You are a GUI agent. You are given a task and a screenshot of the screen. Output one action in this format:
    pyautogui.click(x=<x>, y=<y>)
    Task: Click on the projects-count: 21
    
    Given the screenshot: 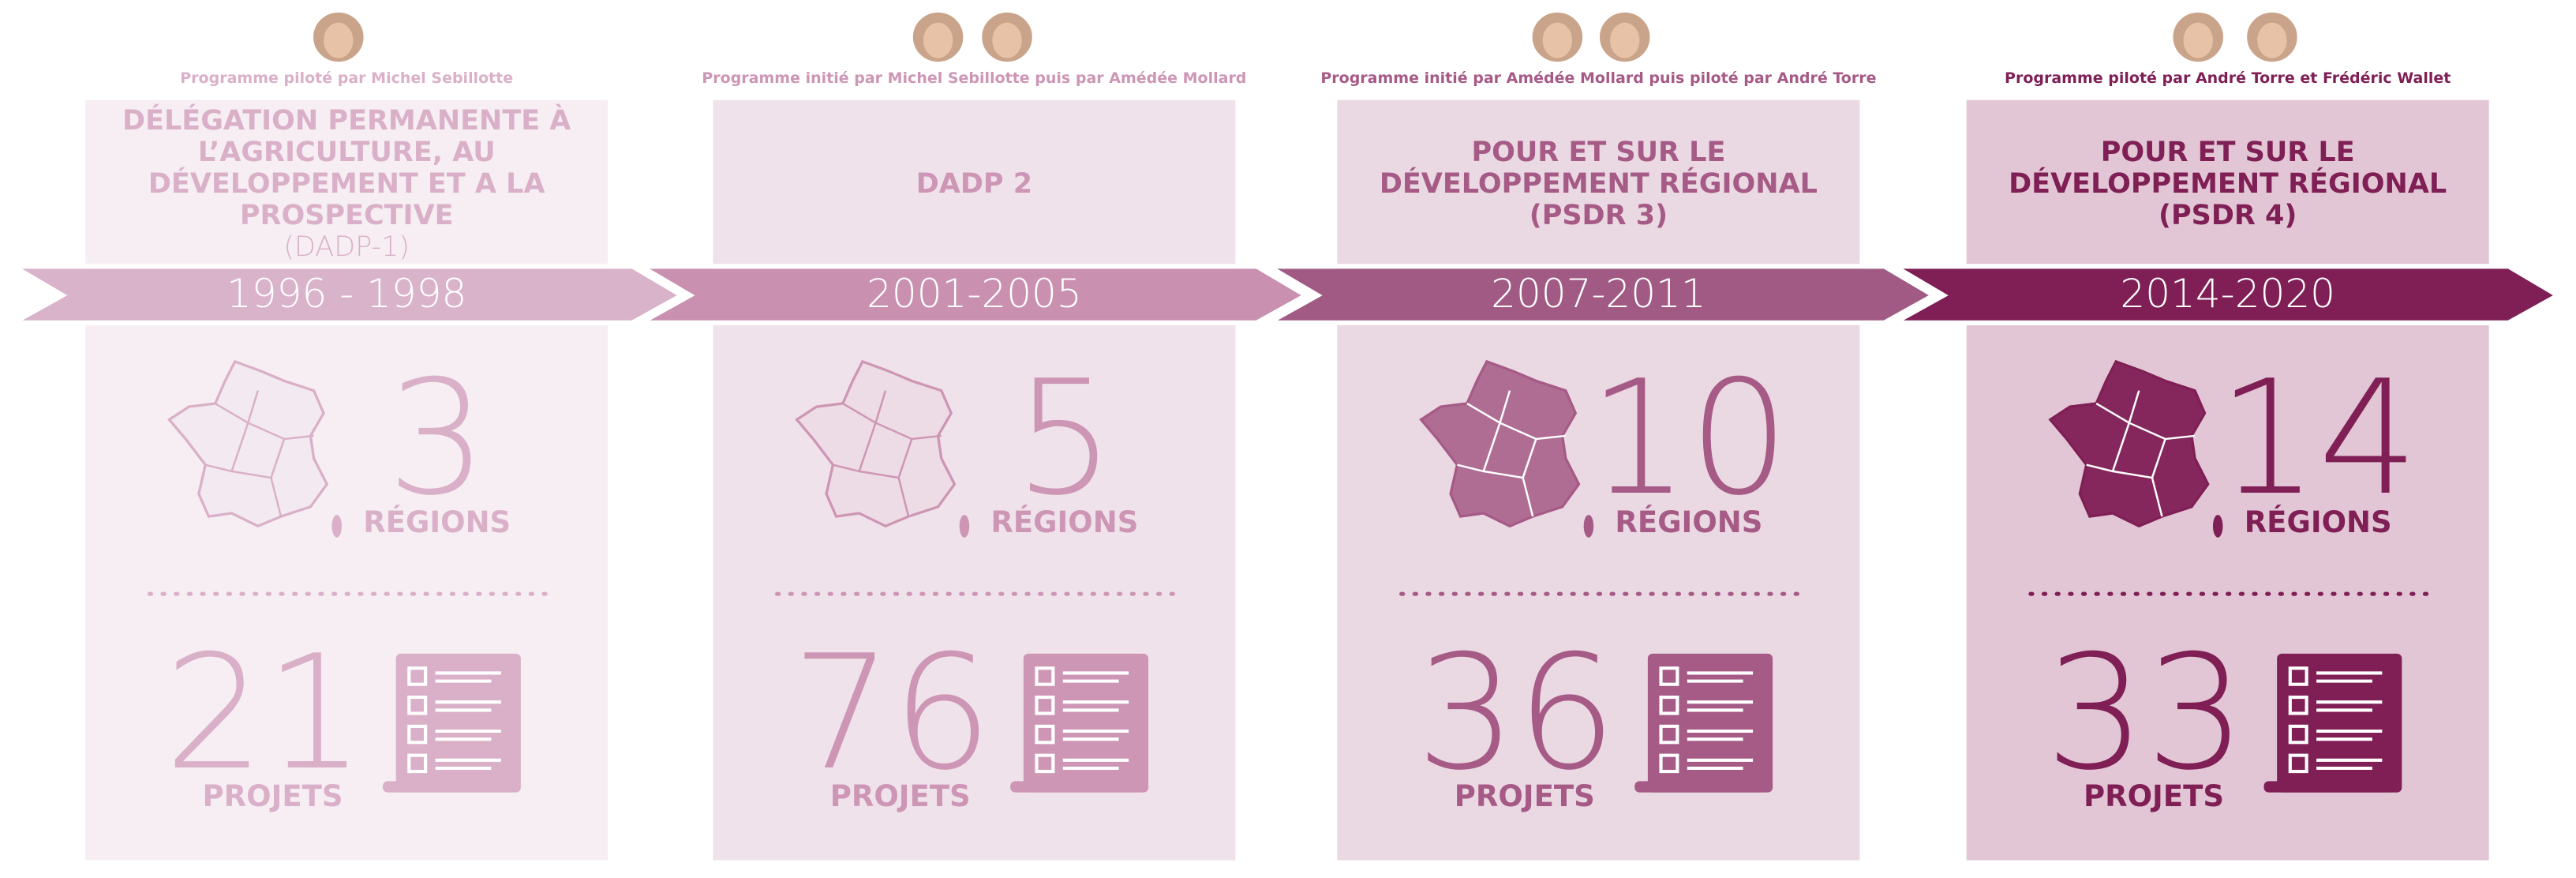 What is the action you would take?
    pyautogui.click(x=264, y=713)
    